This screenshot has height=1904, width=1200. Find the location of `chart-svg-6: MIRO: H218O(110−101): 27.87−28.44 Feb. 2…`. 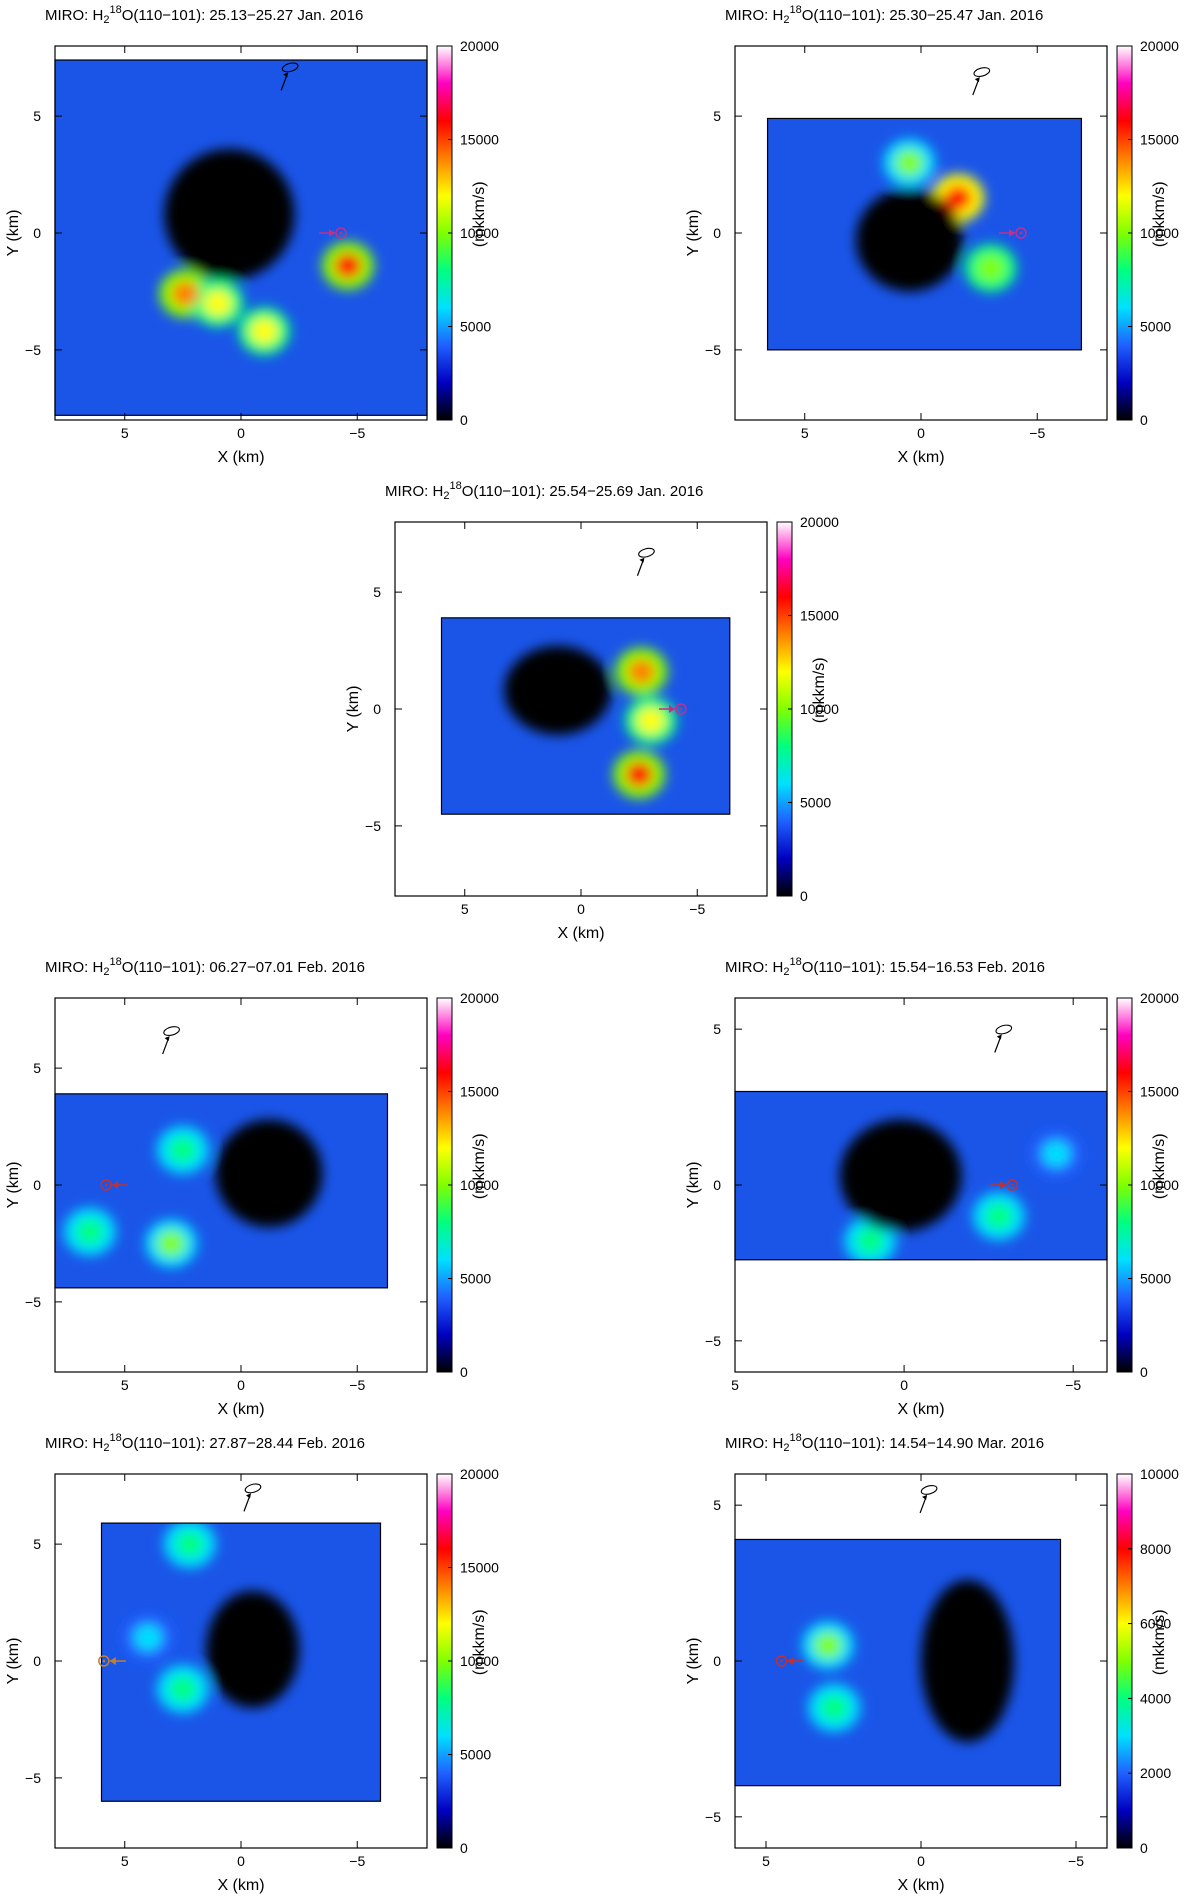

chart-svg-6: MIRO: H218O(110−101): 27.87−28.44 Feb. 2… is located at coordinates (252, 1663).